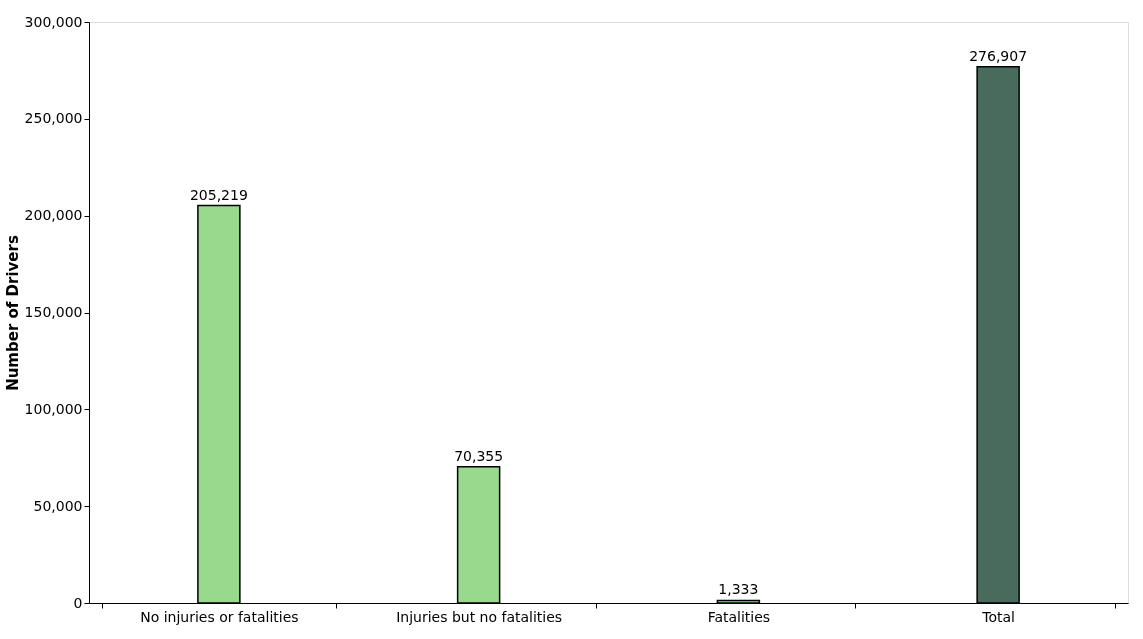 The width and height of the screenshot is (1143, 639). I want to click on y-tick-label: 100,000, so click(53, 408).